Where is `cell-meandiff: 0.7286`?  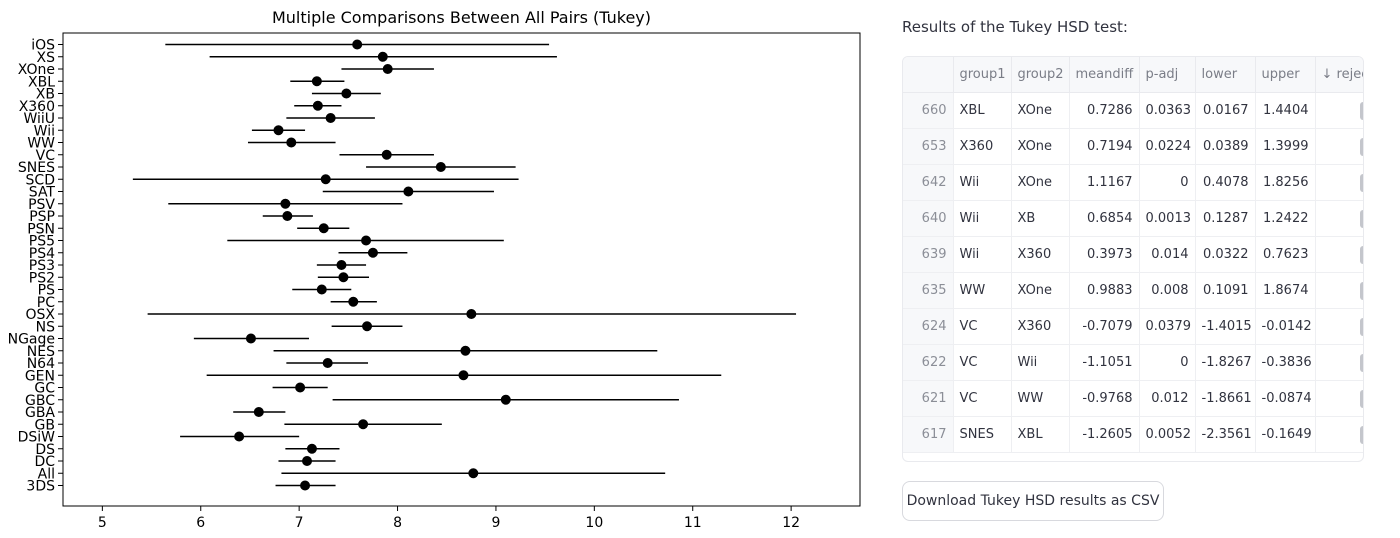 cell-meandiff: 0.7286 is located at coordinates (1104, 110).